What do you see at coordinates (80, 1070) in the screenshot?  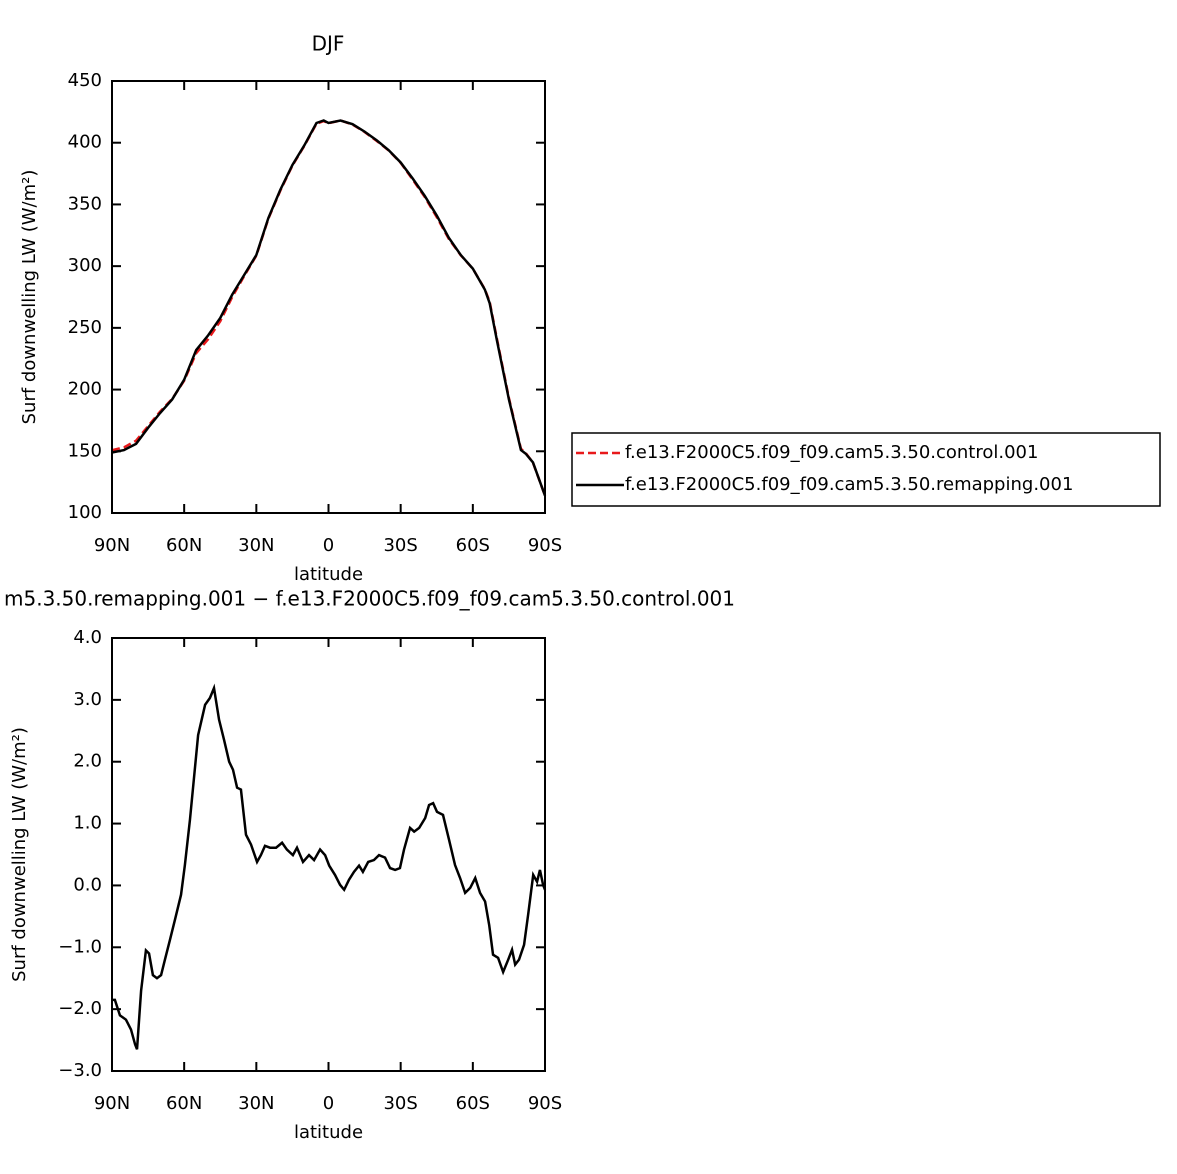 I see `y-tick-label: −3.0` at bounding box center [80, 1070].